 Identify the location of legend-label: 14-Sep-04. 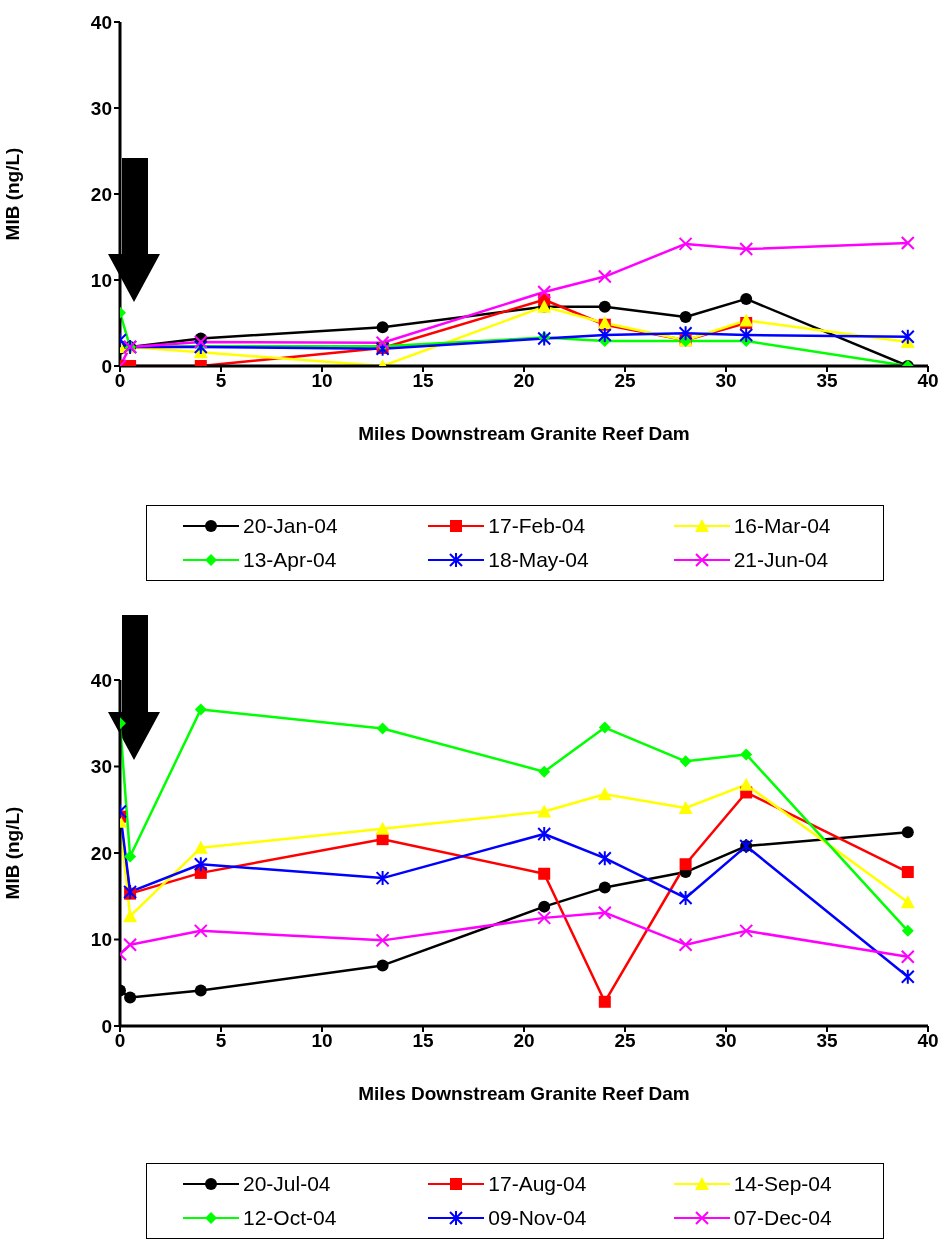
(782, 1184).